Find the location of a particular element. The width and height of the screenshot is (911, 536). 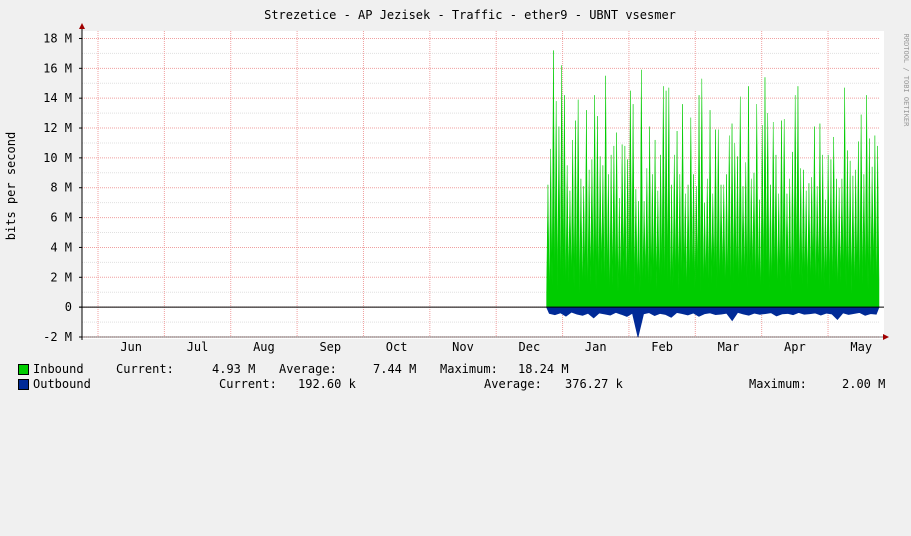

y-tick-labels: -2 M 0 2 M 4 M 6 M 8 M 10 M 12 M 14 M 16 M 18 M is located at coordinates (57, 187).